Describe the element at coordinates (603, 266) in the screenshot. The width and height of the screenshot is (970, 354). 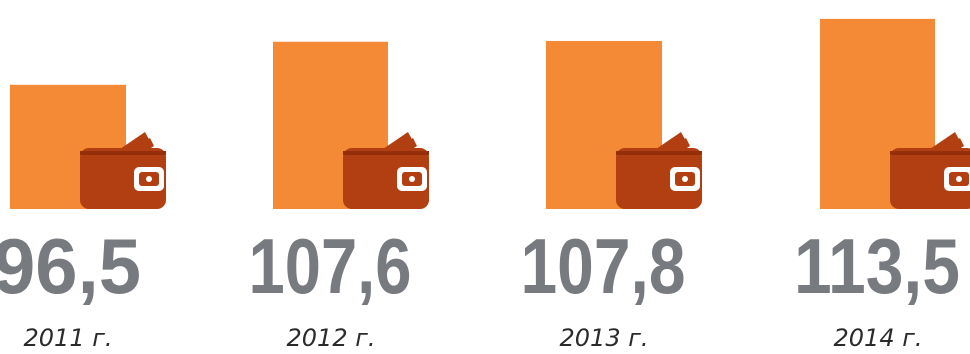
I see `value-label: 107,8` at that location.